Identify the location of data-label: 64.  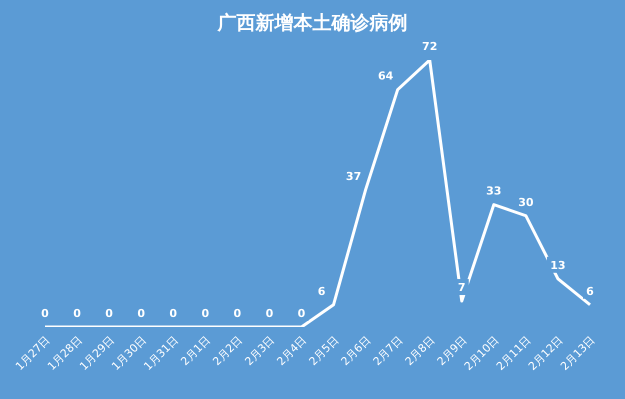
(386, 76).